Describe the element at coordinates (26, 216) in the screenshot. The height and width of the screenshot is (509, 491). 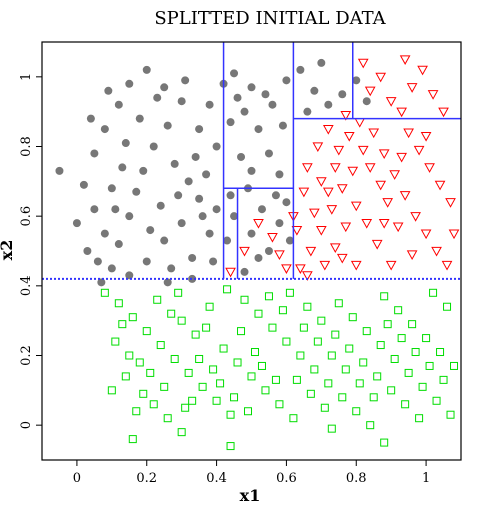
I see `y-tick-label: 0.6` at that location.